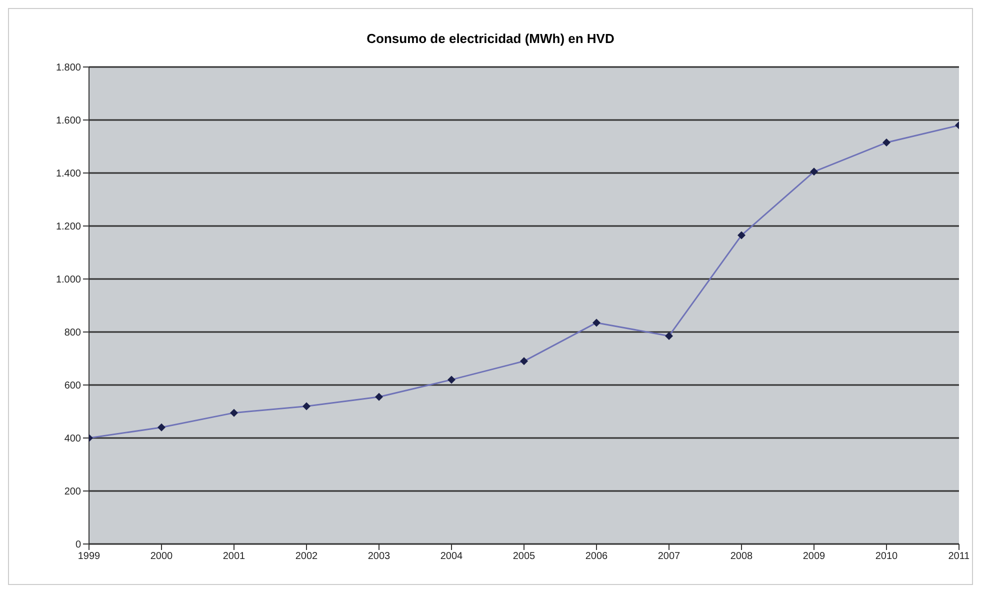 Image resolution: width=983 pixels, height=595 pixels. What do you see at coordinates (69, 68) in the screenshot?
I see `y-tick-label: 1.800` at bounding box center [69, 68].